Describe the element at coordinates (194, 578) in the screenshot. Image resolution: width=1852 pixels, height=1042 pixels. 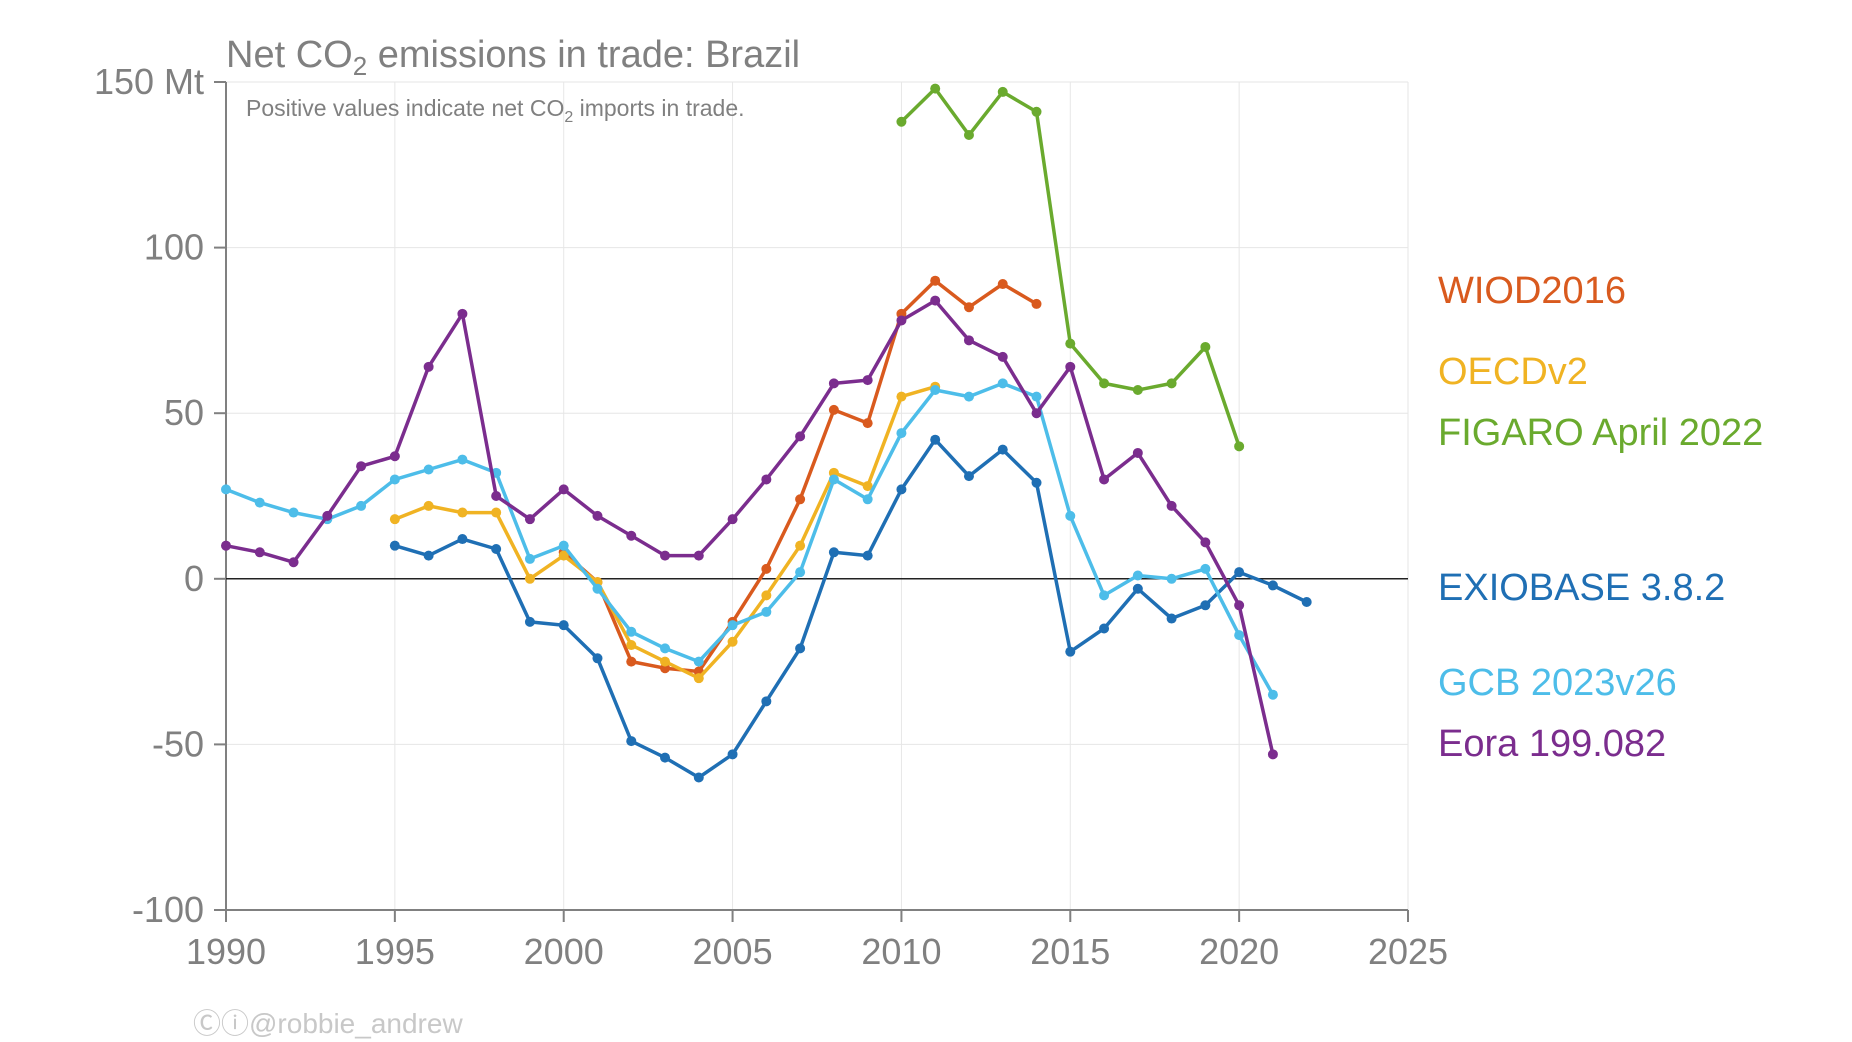
I see `y-tick-label: 0` at that location.